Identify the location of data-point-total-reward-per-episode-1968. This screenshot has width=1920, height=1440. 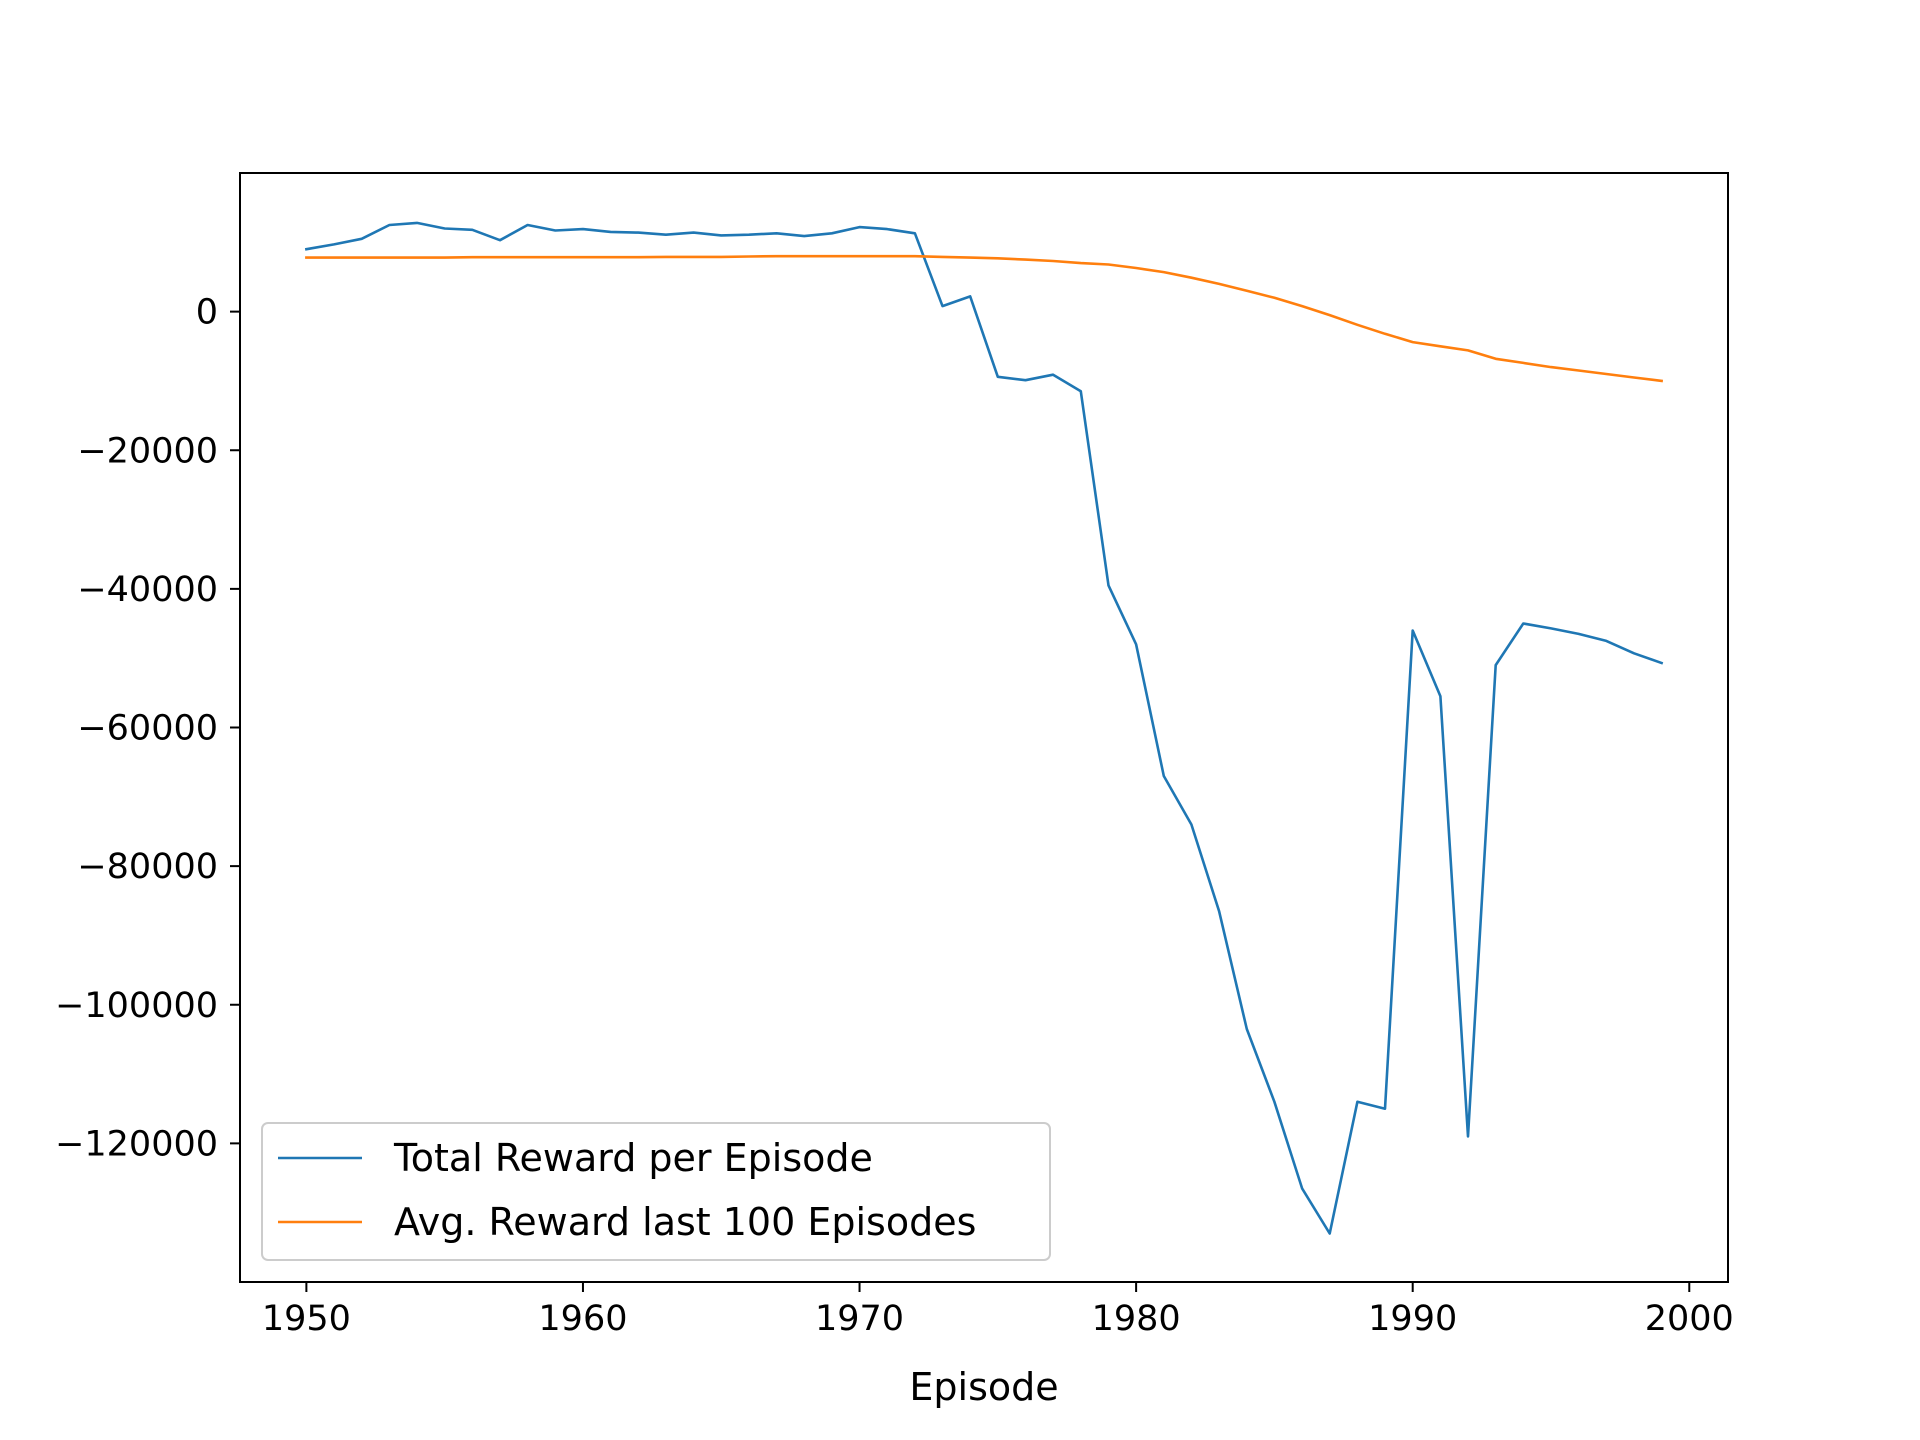
(804, 236).